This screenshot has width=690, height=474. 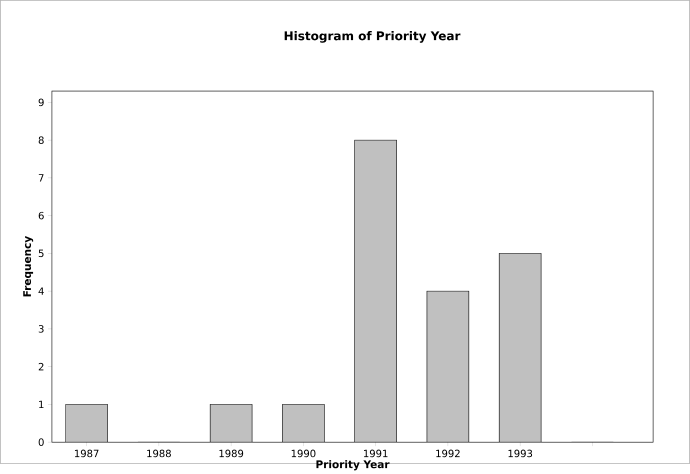 I want to click on y-tick-label: 6, so click(x=41, y=216).